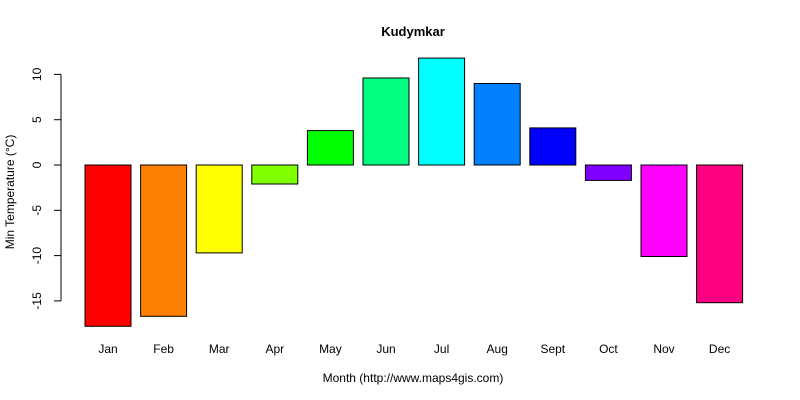 This screenshot has height=400, width=800. Describe the element at coordinates (274, 349) in the screenshot. I see `x-tick-label: Apr` at that location.